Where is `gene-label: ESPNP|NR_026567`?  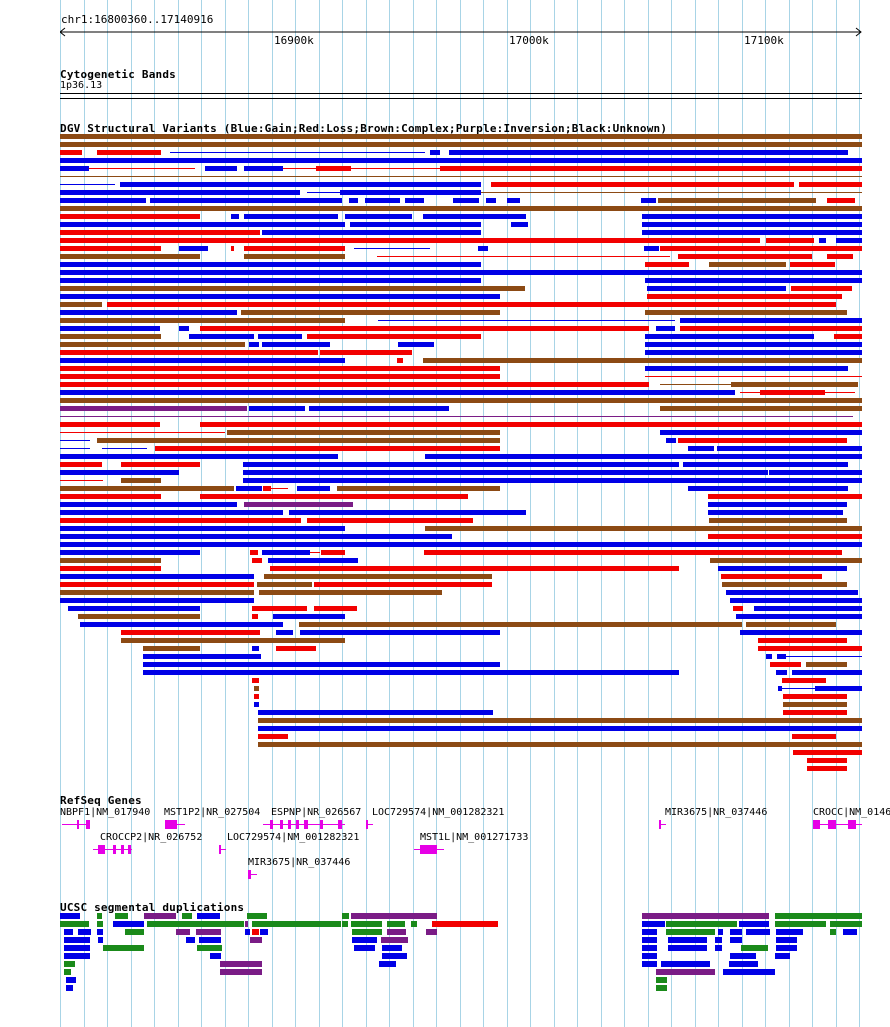
gene-label: ESPNP|NR_026567 is located at coordinates (316, 812).